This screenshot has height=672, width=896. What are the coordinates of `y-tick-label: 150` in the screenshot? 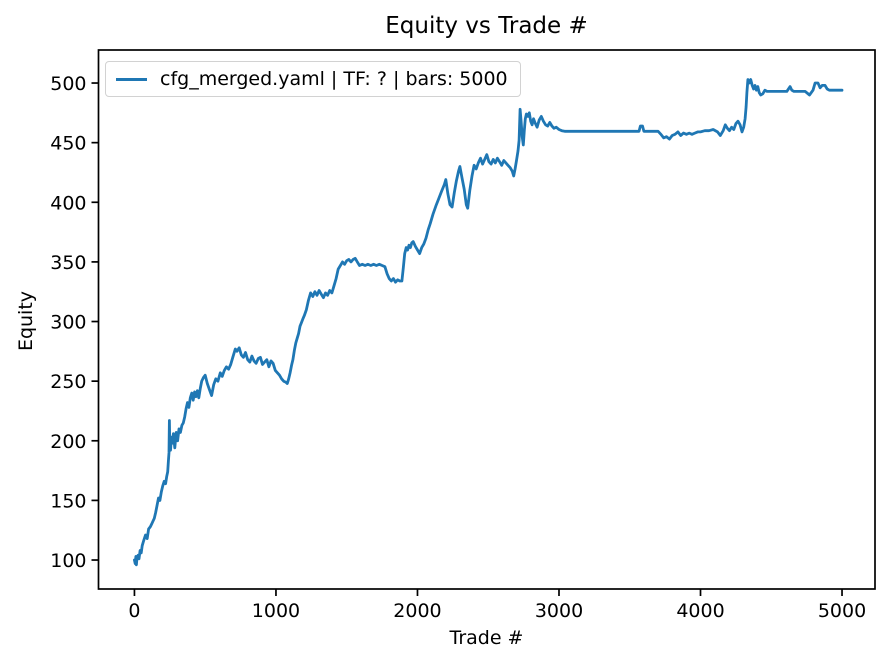 It's located at (68, 501).